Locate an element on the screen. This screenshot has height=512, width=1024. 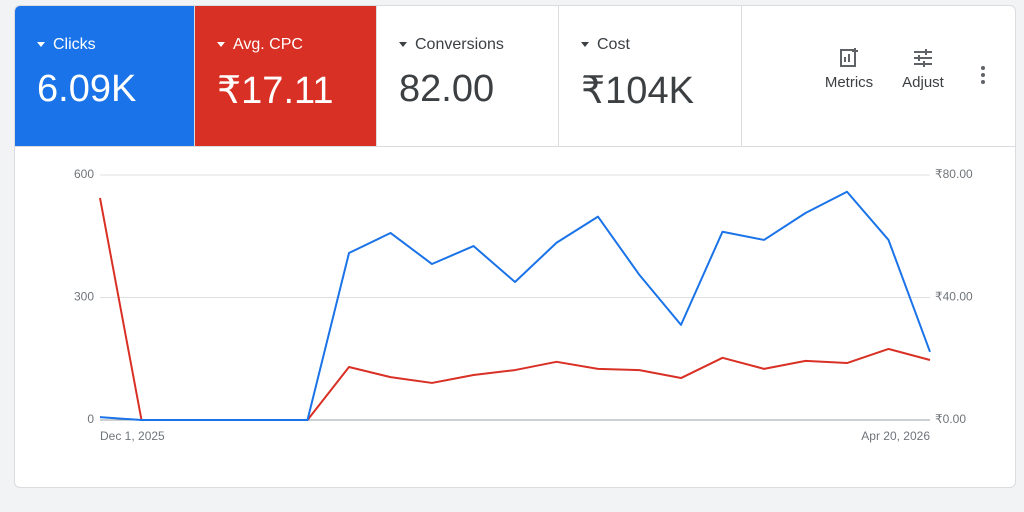
clicks-tile: Clicks 6.09K is located at coordinates (105, 76).